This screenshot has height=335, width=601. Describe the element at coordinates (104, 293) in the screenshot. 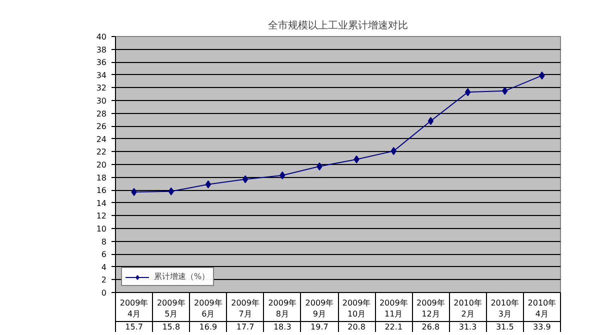

I see `y-tick-label: 0` at that location.